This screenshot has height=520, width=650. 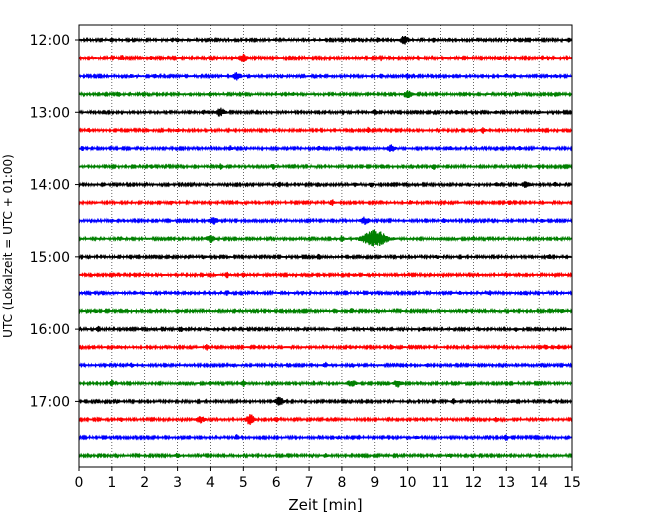 What do you see at coordinates (79, 483) in the screenshot?
I see `x-tick-label: 0` at bounding box center [79, 483].